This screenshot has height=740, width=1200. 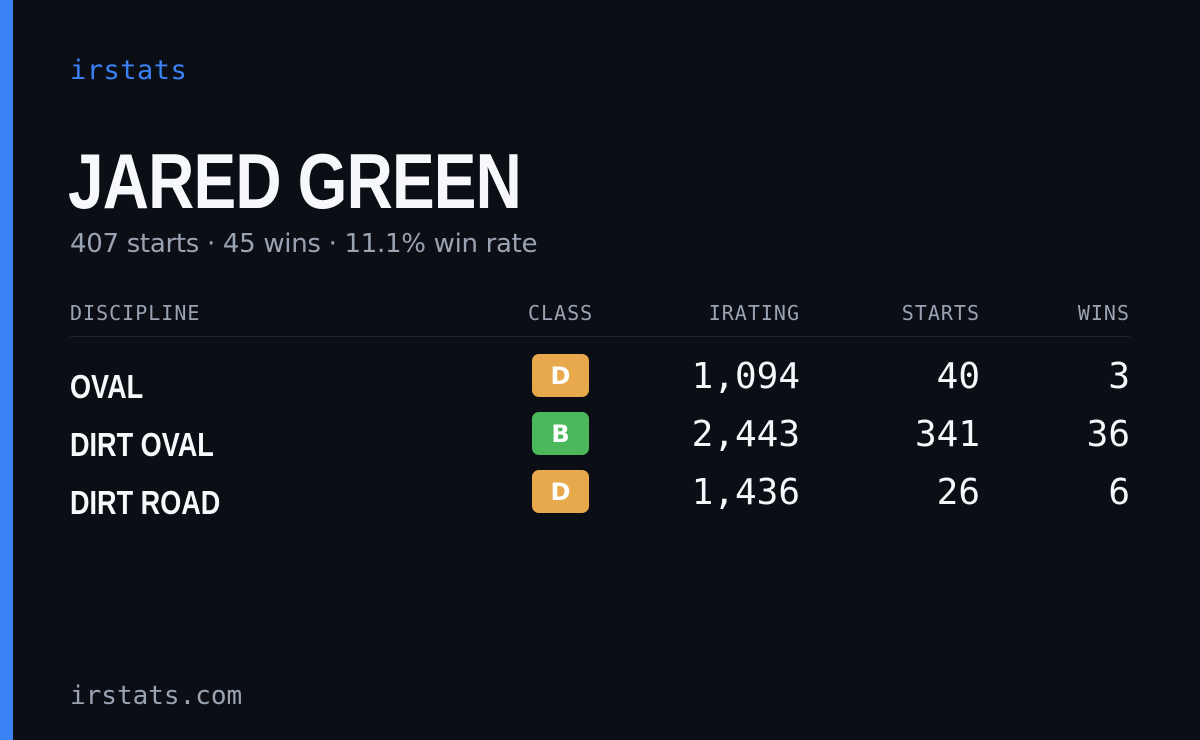 I want to click on header-discipline: DISCIPLINE, so click(x=135, y=313).